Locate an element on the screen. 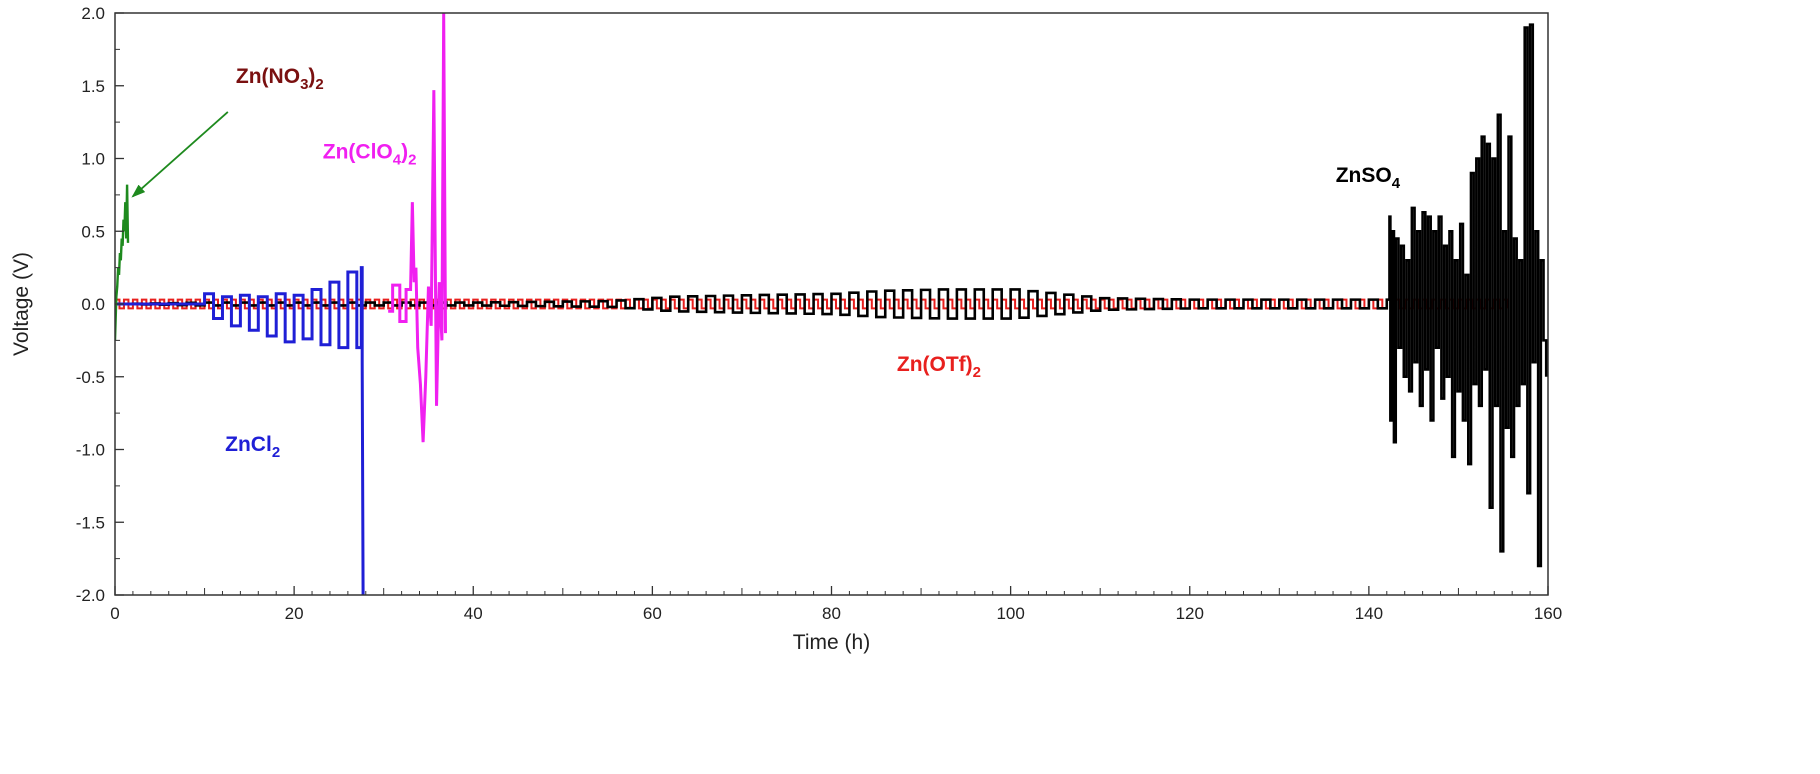 This screenshot has height=774, width=1820. x-tick-label: 120 is located at coordinates (1190, 613).